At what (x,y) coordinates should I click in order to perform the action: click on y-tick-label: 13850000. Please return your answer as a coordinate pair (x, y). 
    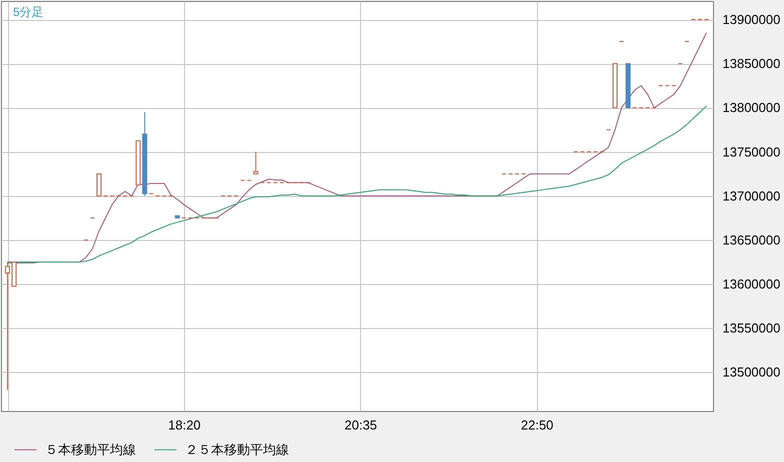
    Looking at the image, I should click on (751, 64).